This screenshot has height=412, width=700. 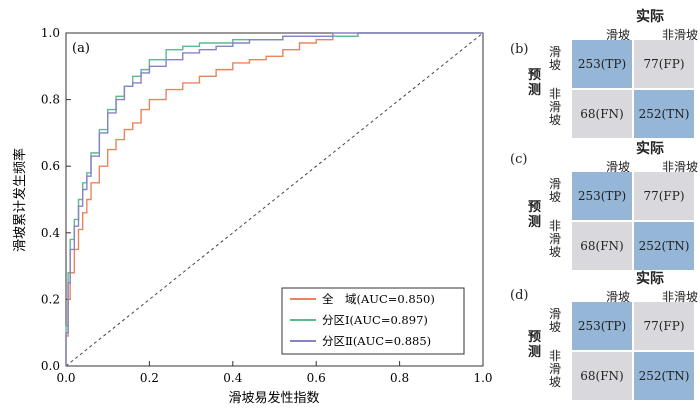 What do you see at coordinates (50, 100) in the screenshot?
I see `y-tick-label: 0.8` at bounding box center [50, 100].